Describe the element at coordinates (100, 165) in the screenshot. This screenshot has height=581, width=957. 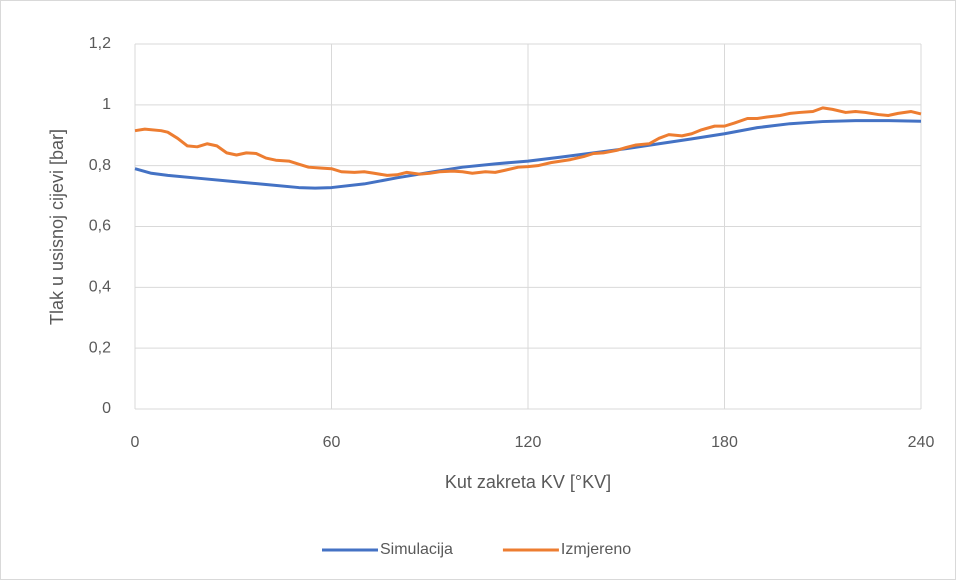
I see `y-tick-label: 0,8` at that location.